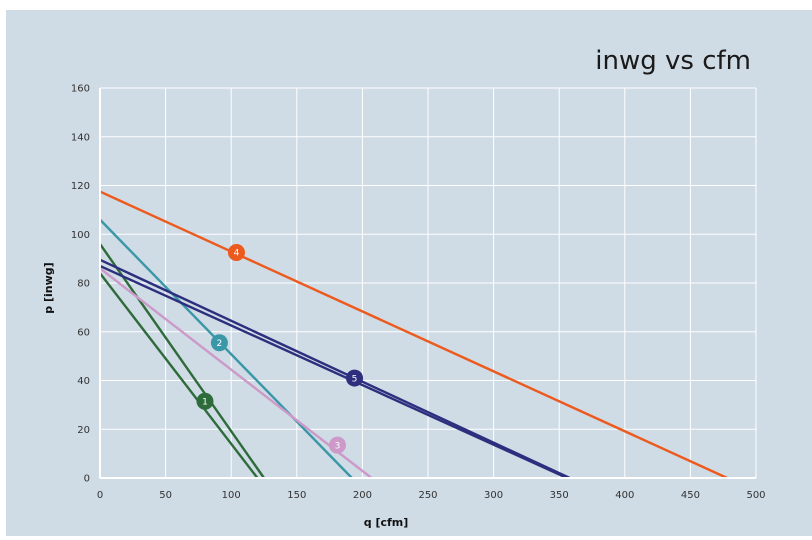 The image size is (812, 540). I want to click on x-tick-label: 400, so click(624, 495).